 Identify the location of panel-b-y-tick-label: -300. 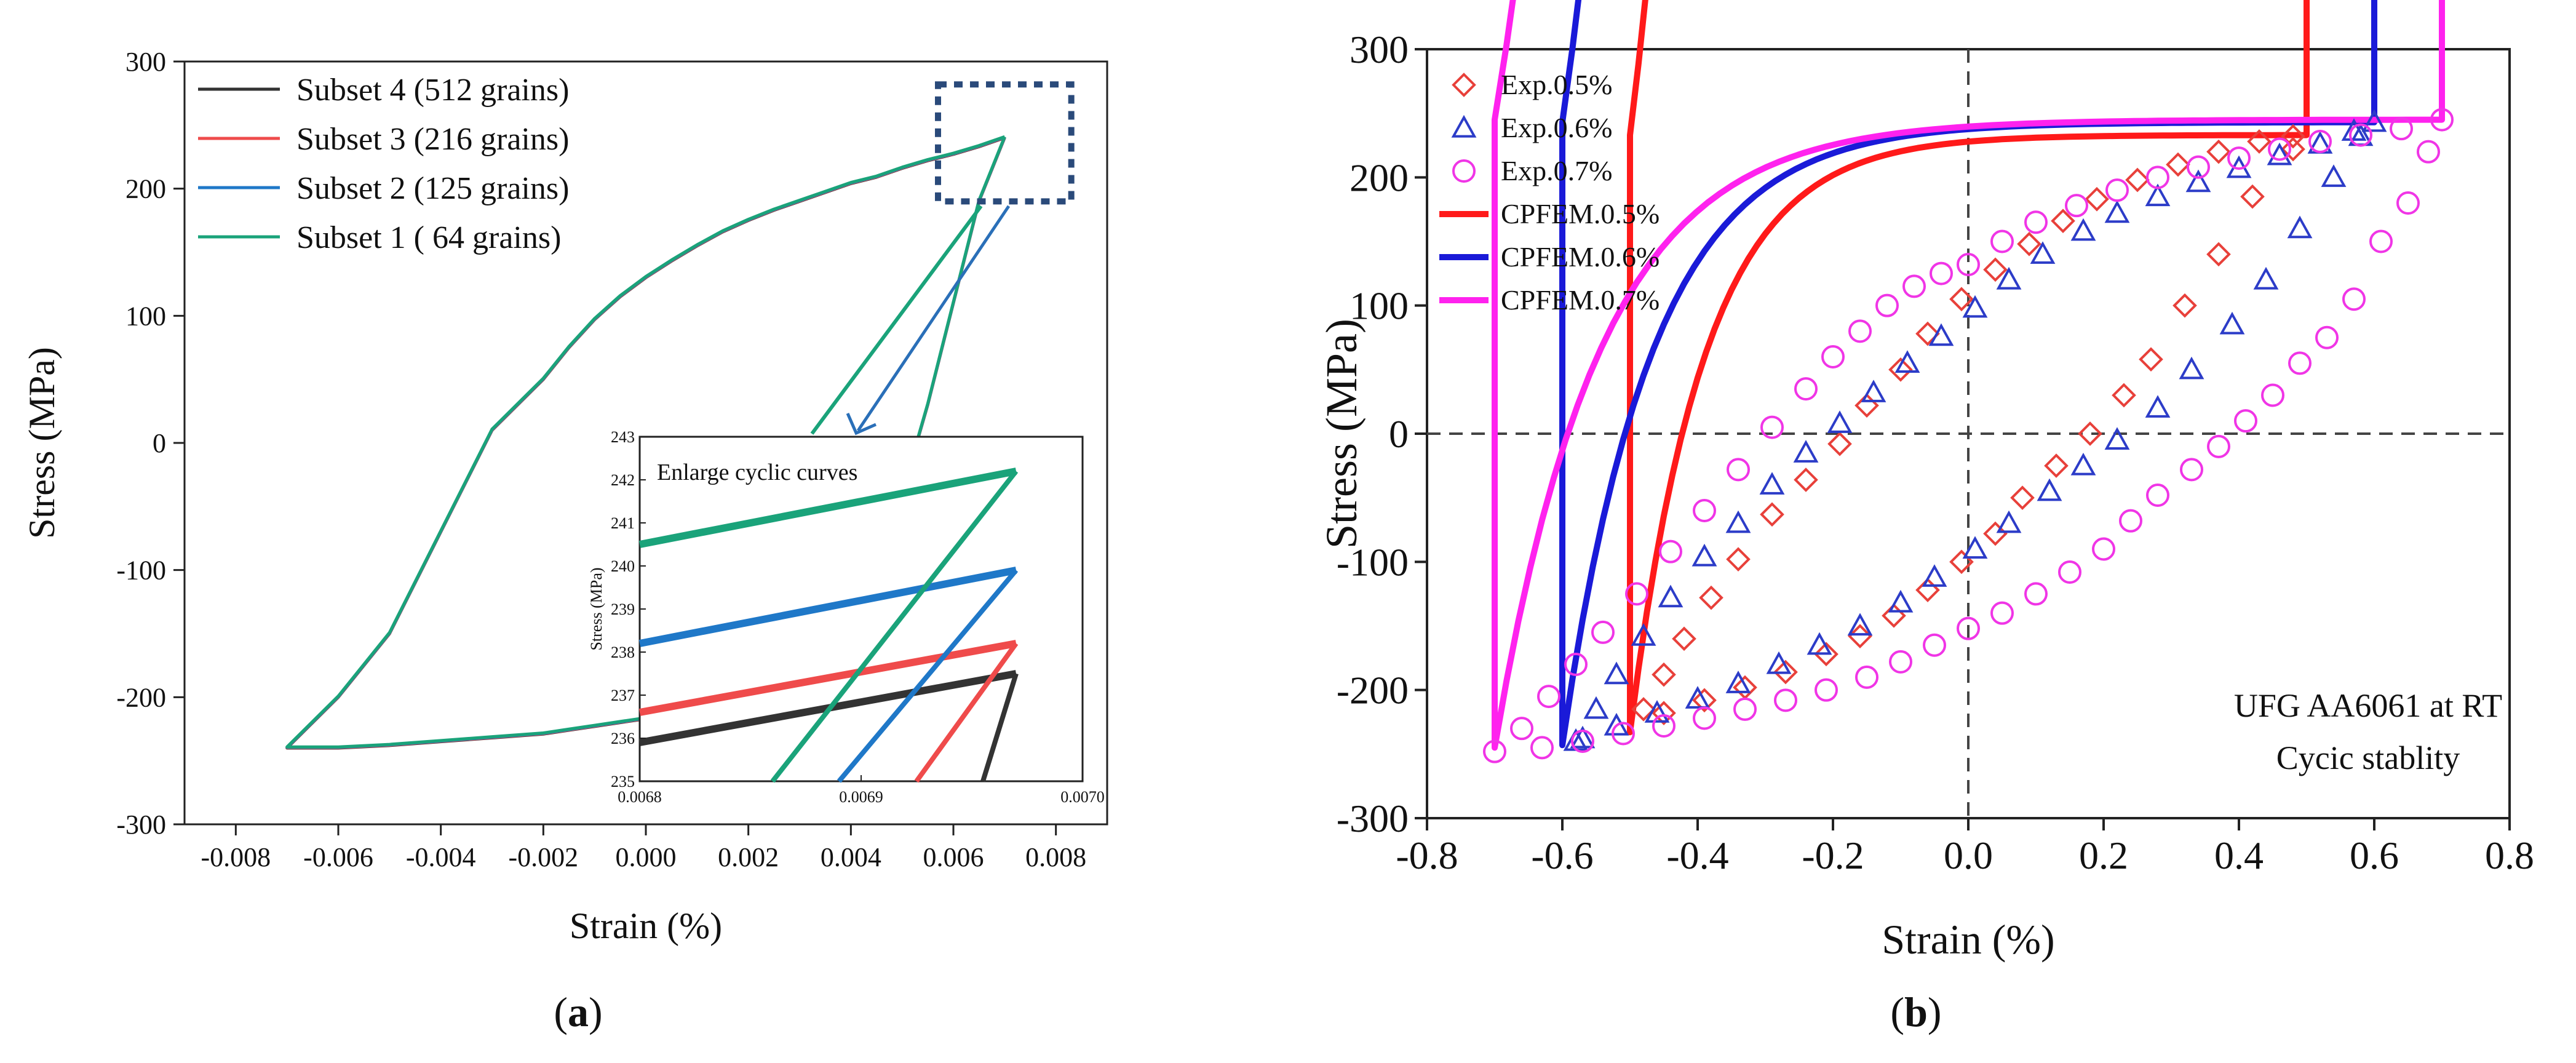
(1373, 819).